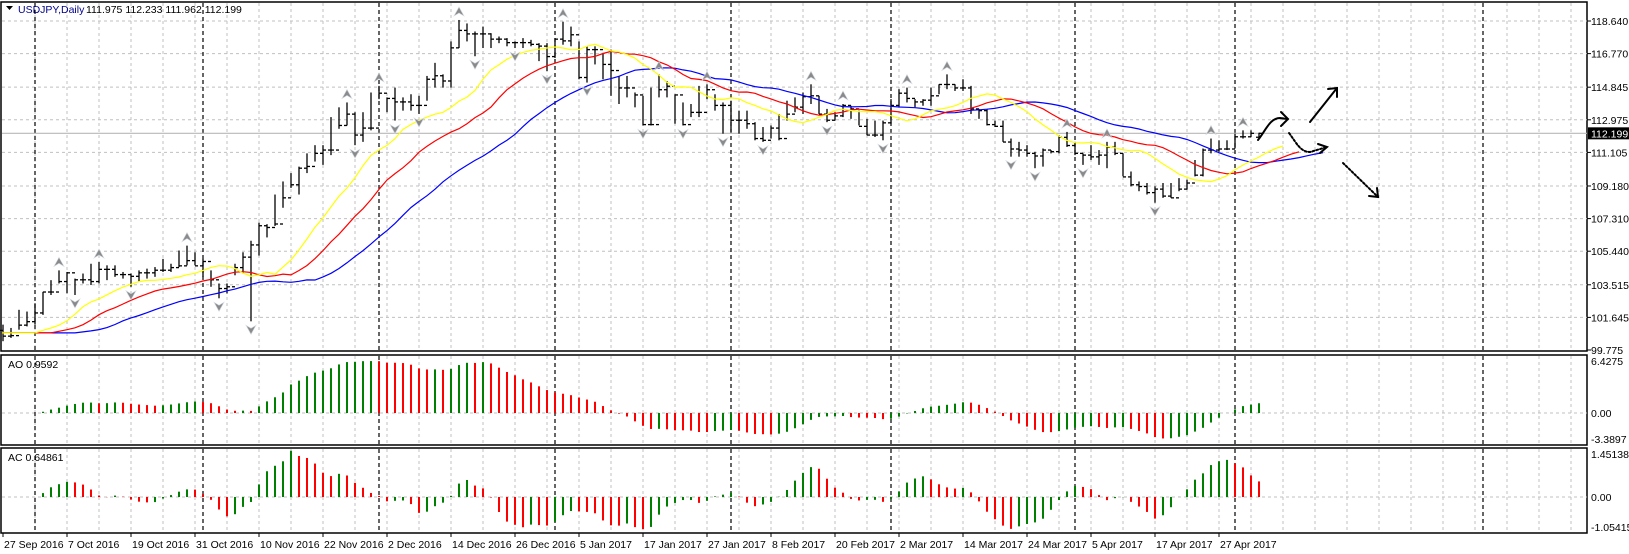 The height and width of the screenshot is (554, 1629). Describe the element at coordinates (1057, 545) in the screenshot. I see `time-tick-label: 24 Mar 2017` at that location.